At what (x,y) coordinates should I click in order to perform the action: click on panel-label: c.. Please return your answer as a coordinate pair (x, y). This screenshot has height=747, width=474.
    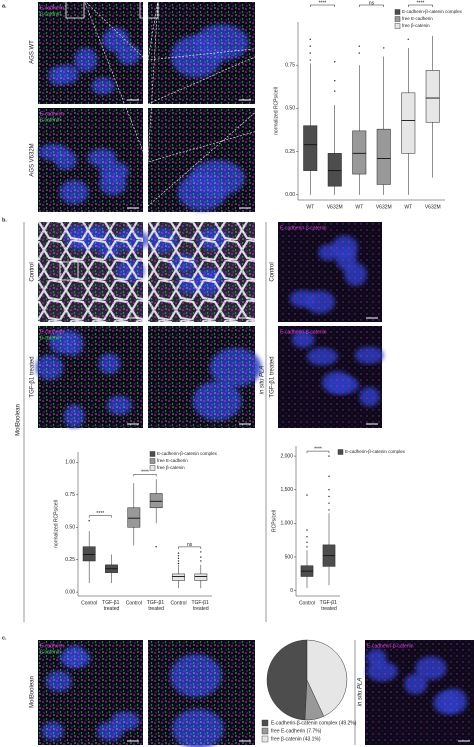
    Looking at the image, I should click on (4, 638).